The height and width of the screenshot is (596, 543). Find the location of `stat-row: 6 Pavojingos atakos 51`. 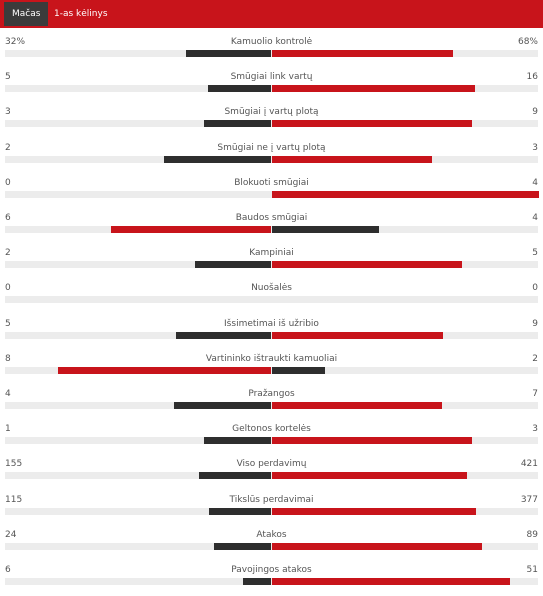

stat-row: 6 Pavojingos atakos 51 is located at coordinates (271, 578).